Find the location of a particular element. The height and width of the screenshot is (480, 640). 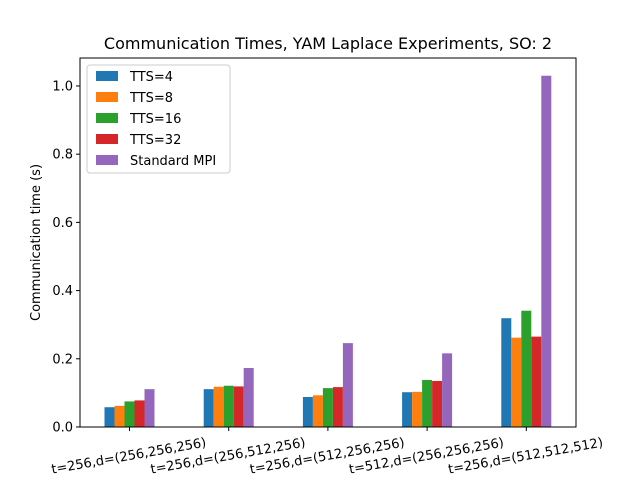

legend: TTS=4 TTS=8 TTS=16 TTS=32 Standard MPI is located at coordinates (158, 119).